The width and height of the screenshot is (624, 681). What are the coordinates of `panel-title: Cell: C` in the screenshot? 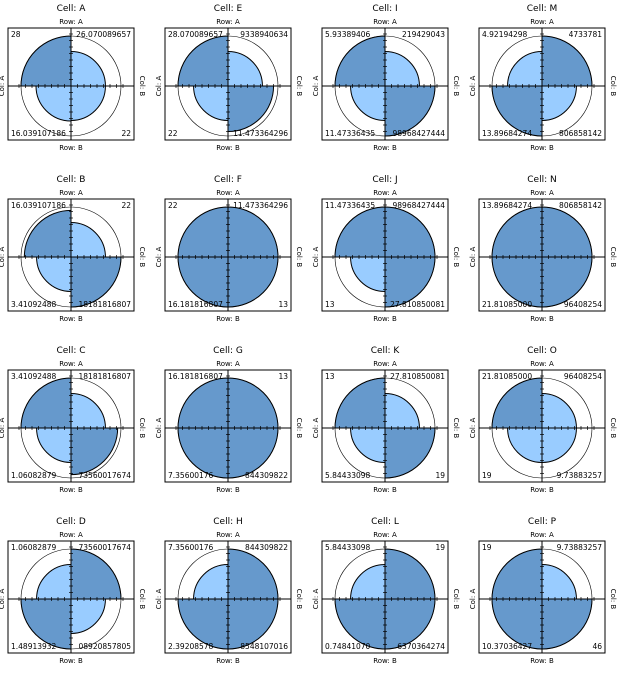 It's located at (71, 351).